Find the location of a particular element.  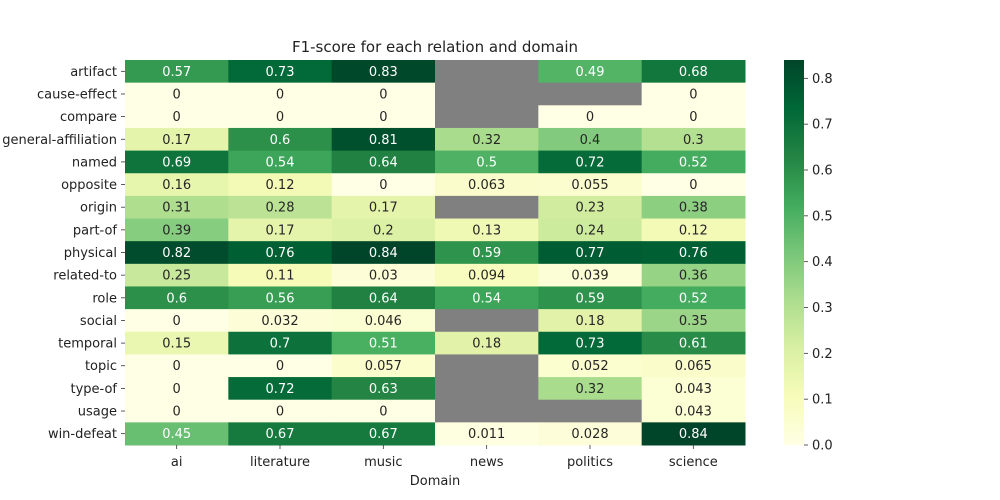

cell-value-label: 0.13 is located at coordinates (486, 230).